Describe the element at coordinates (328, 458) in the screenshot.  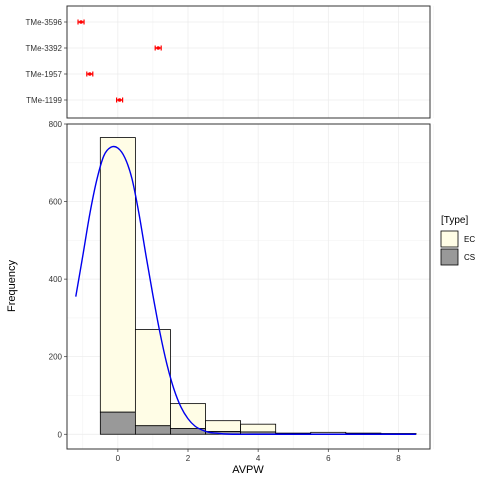
I see `x-tick-label: 6` at that location.